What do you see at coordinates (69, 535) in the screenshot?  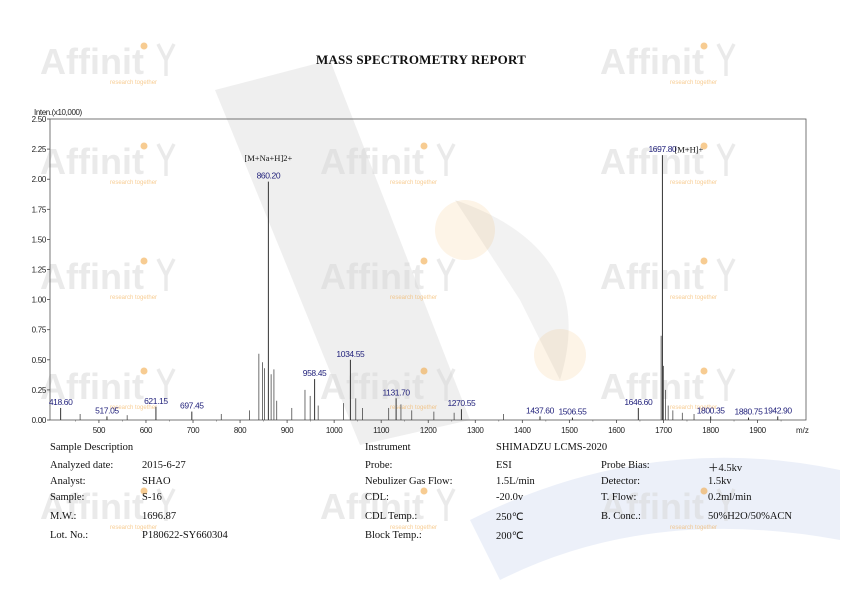 I see `lot-no-label: Lot. No.:` at bounding box center [69, 535].